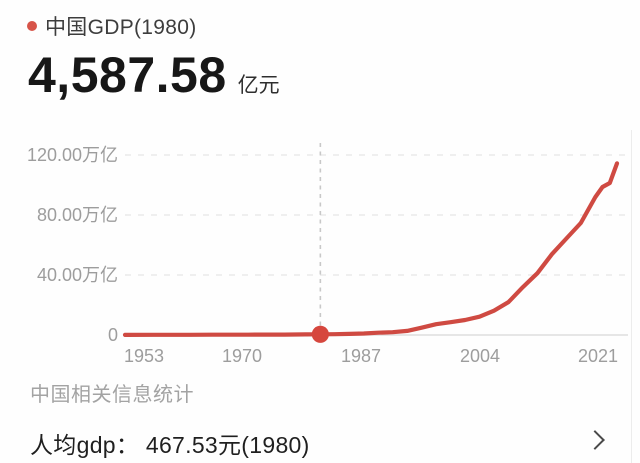  Describe the element at coordinates (258, 85) in the screenshot. I see `gdp-unit: 亿元` at that location.